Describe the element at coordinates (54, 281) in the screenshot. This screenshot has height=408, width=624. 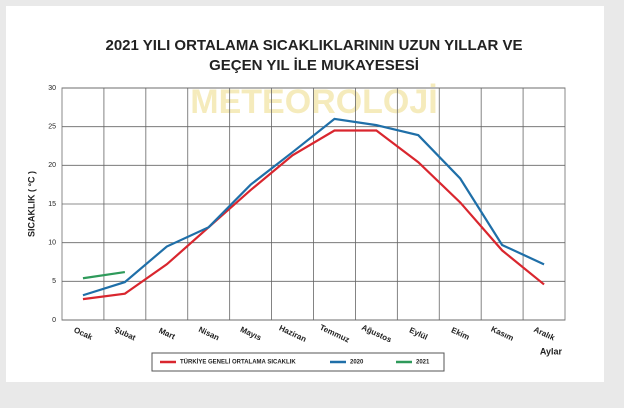
I see `y-tick-label: 5` at that location.